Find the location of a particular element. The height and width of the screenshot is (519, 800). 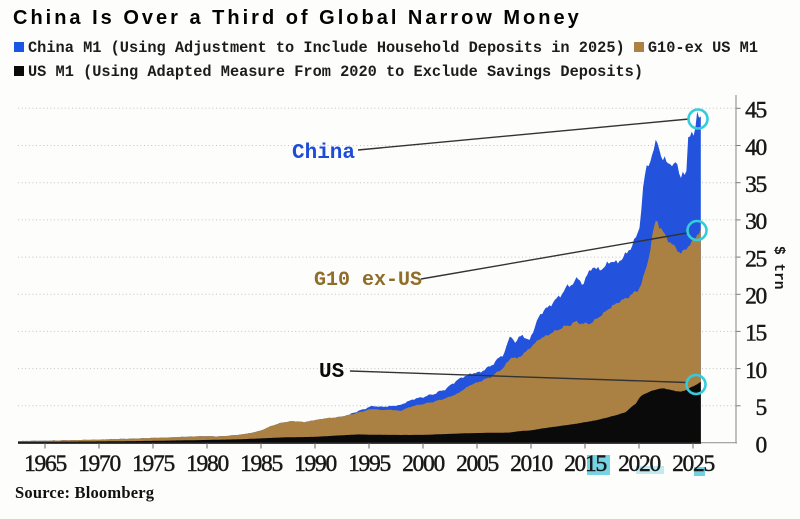

svg-text: 1980 is located at coordinates (207, 464).